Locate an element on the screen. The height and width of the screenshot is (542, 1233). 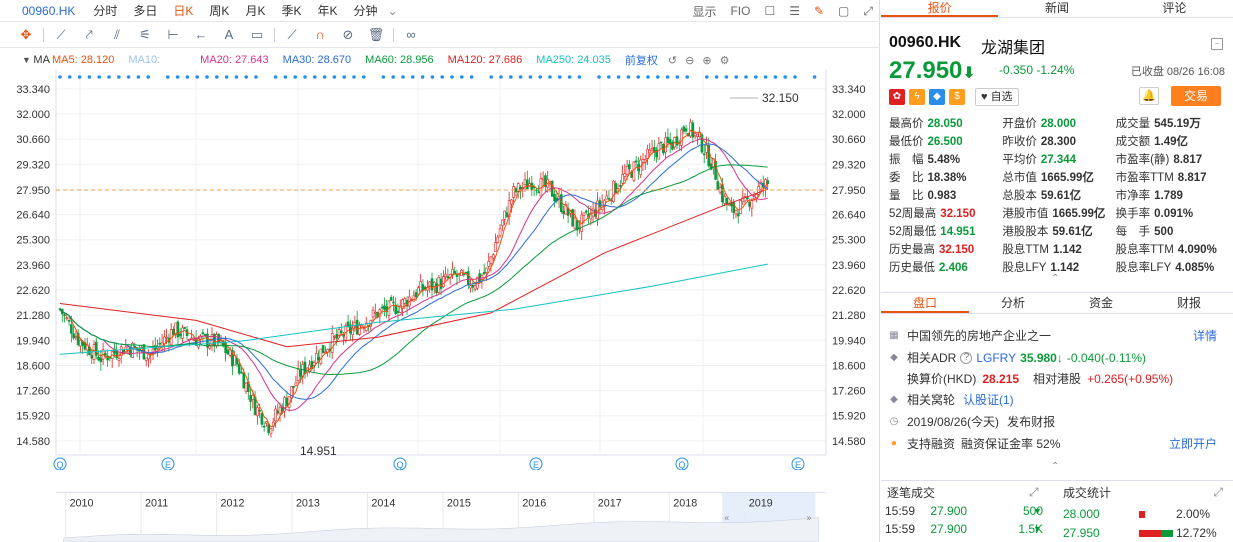
tab-news: 新闻 is located at coordinates (1056, 8).